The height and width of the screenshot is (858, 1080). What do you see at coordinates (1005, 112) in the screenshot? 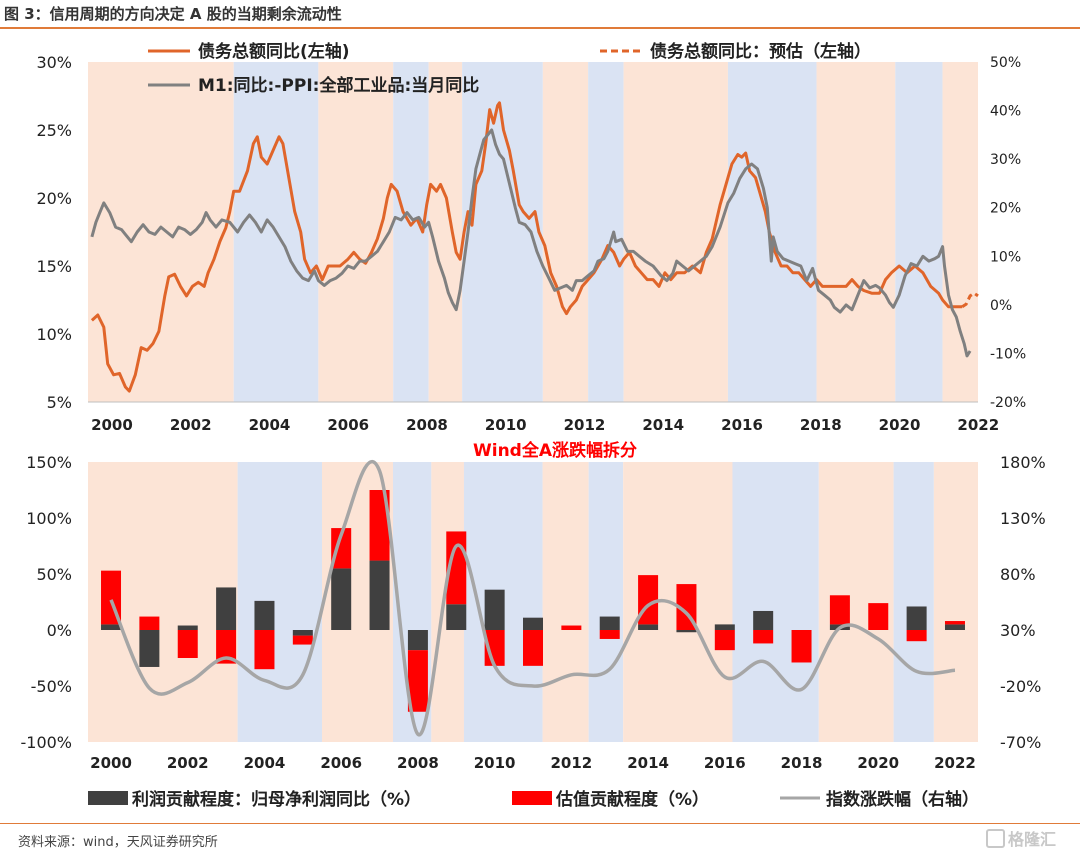
I see `top-right-tick-label: 40%` at bounding box center [1005, 112].